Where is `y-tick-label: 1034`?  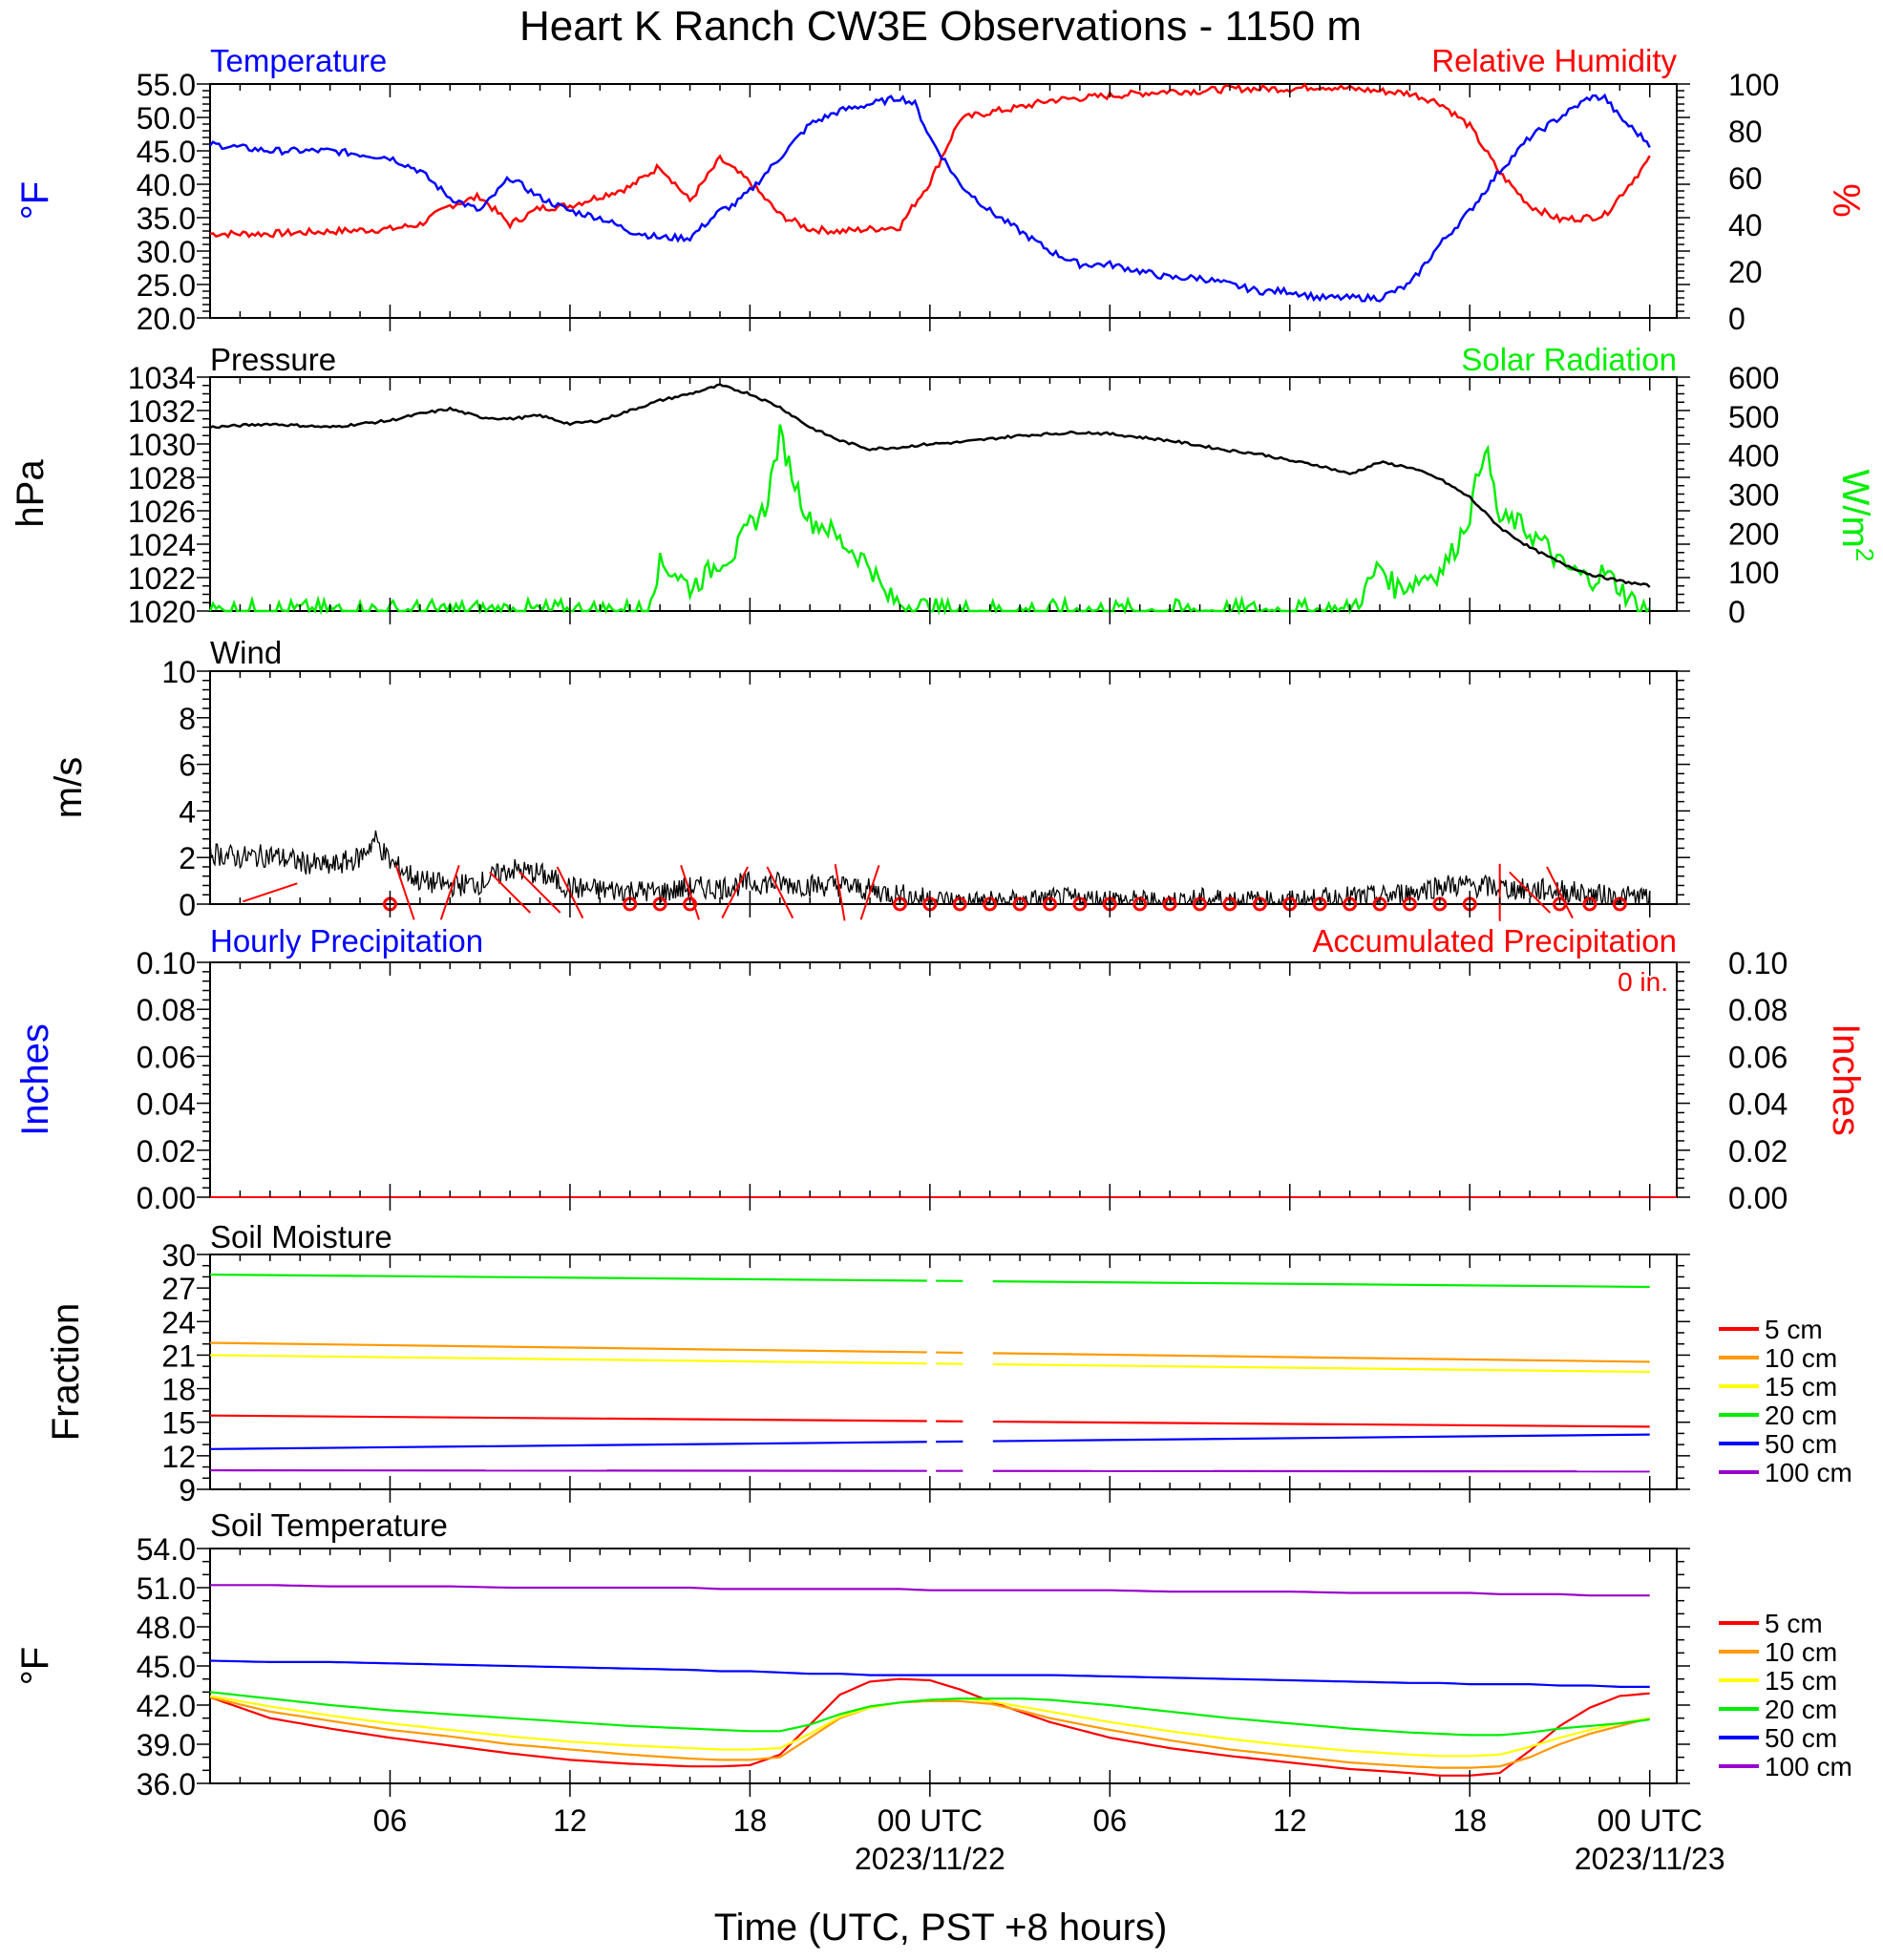
y-tick-label: 1034 is located at coordinates (162, 378).